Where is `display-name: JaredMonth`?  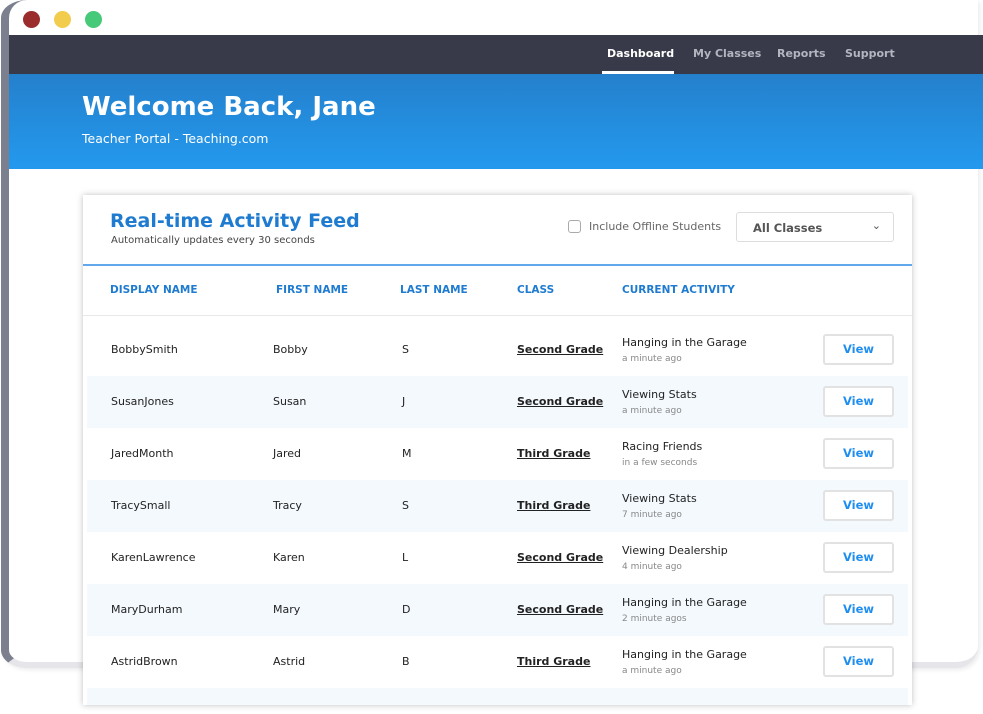 display-name: JaredMonth is located at coordinates (142, 453).